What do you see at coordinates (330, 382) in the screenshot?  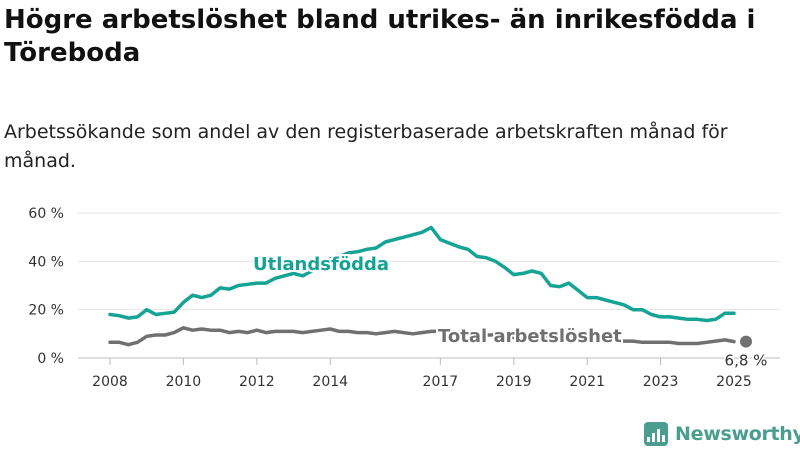 I see `x-tick-label: 2014` at bounding box center [330, 382].